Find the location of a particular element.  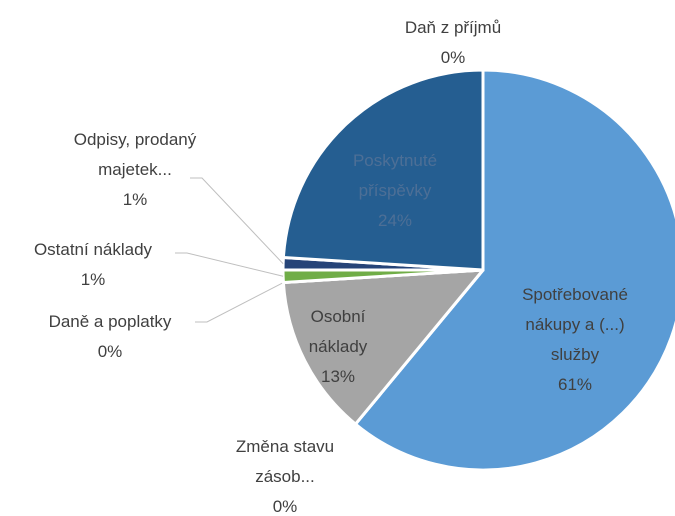

slice-label: Odpisy, prodaný majetek... 1% is located at coordinates (135, 170).